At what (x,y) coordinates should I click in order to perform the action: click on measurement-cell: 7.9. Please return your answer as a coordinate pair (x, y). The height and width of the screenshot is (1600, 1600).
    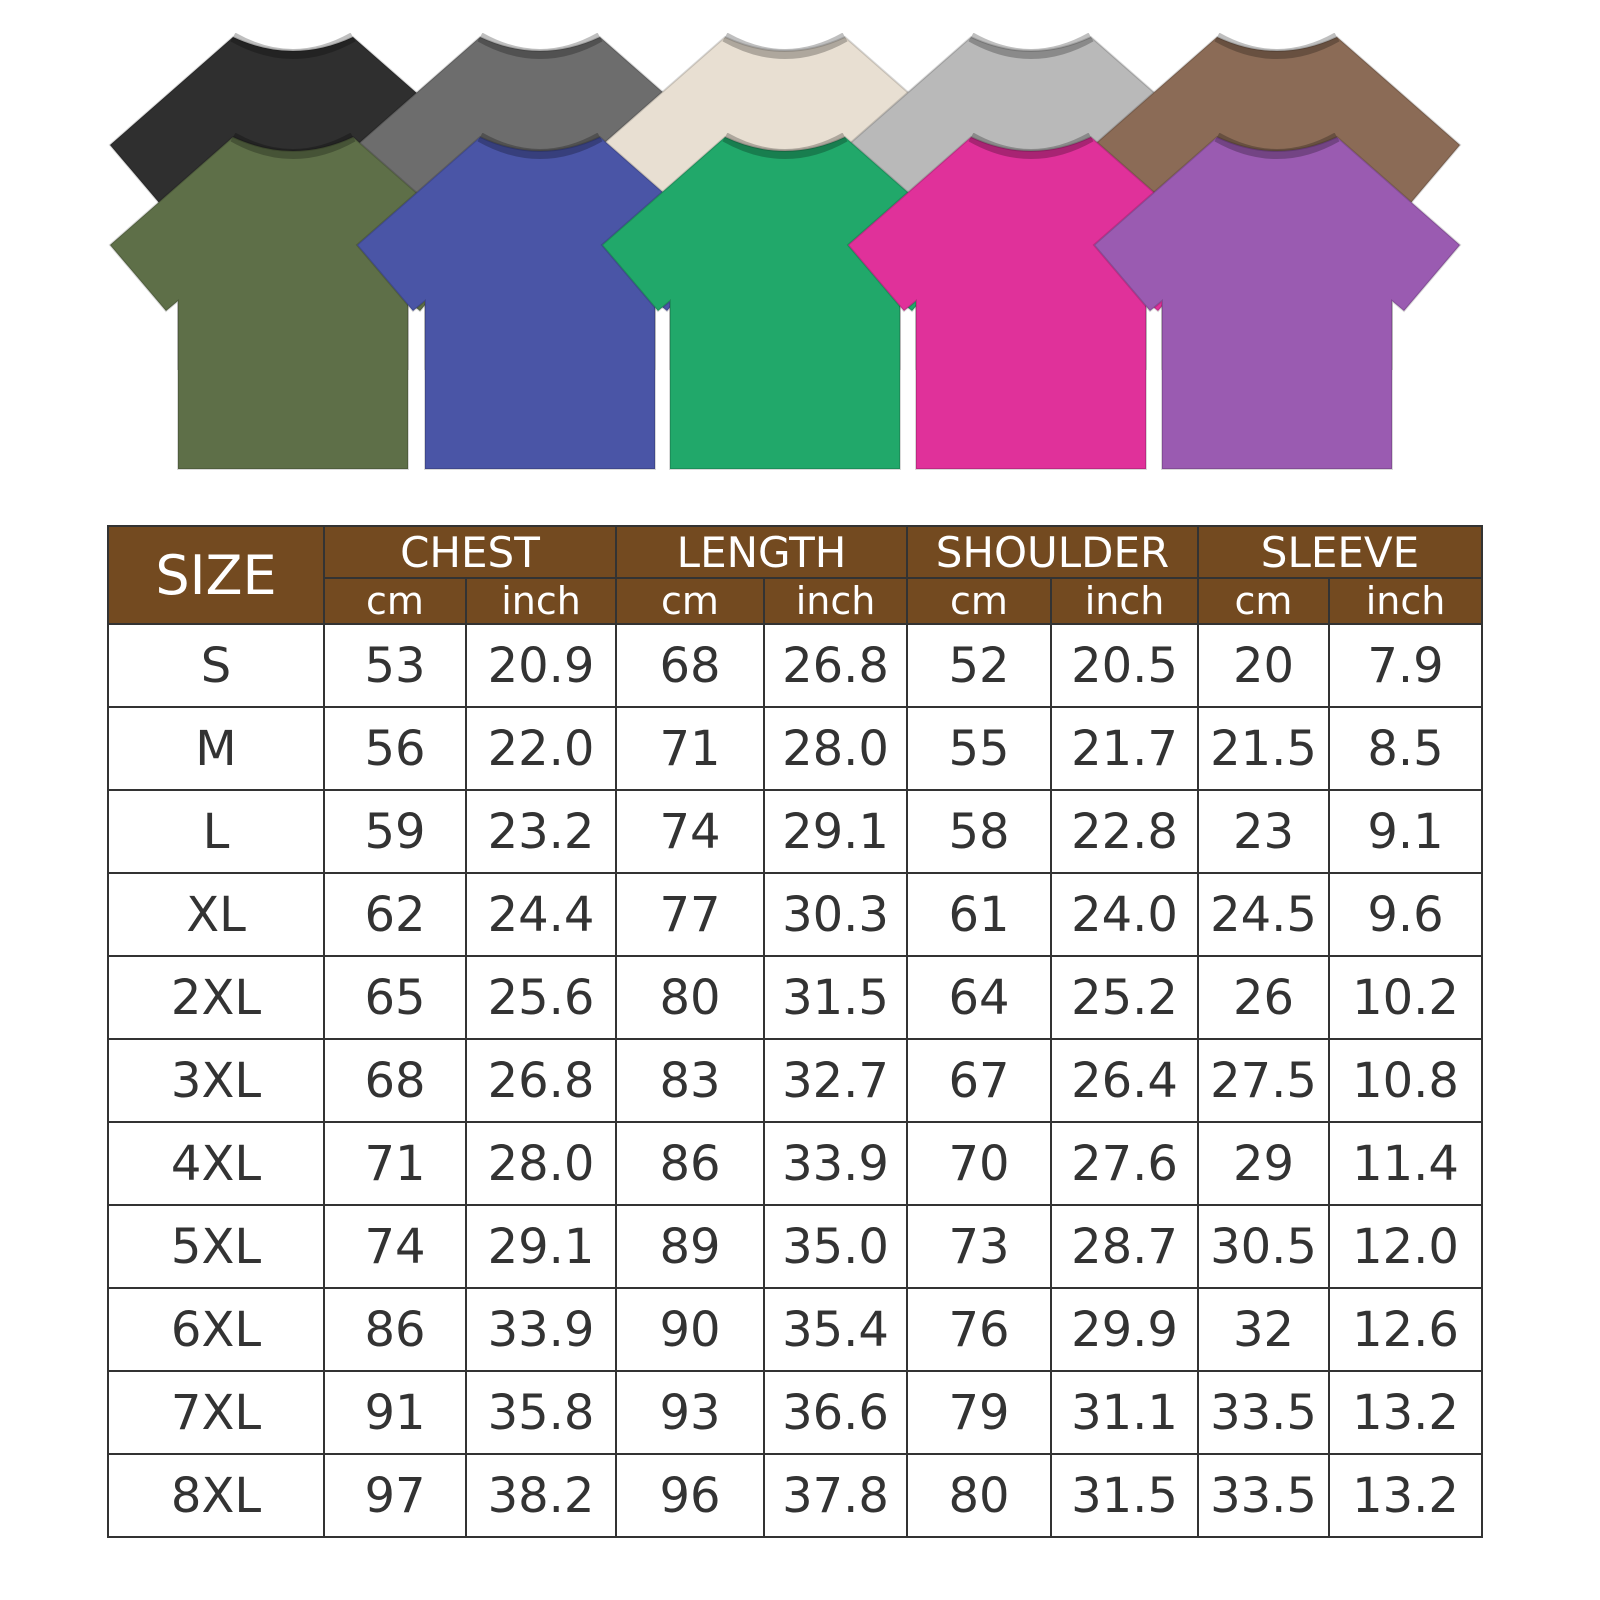
    Looking at the image, I should click on (1405, 665).